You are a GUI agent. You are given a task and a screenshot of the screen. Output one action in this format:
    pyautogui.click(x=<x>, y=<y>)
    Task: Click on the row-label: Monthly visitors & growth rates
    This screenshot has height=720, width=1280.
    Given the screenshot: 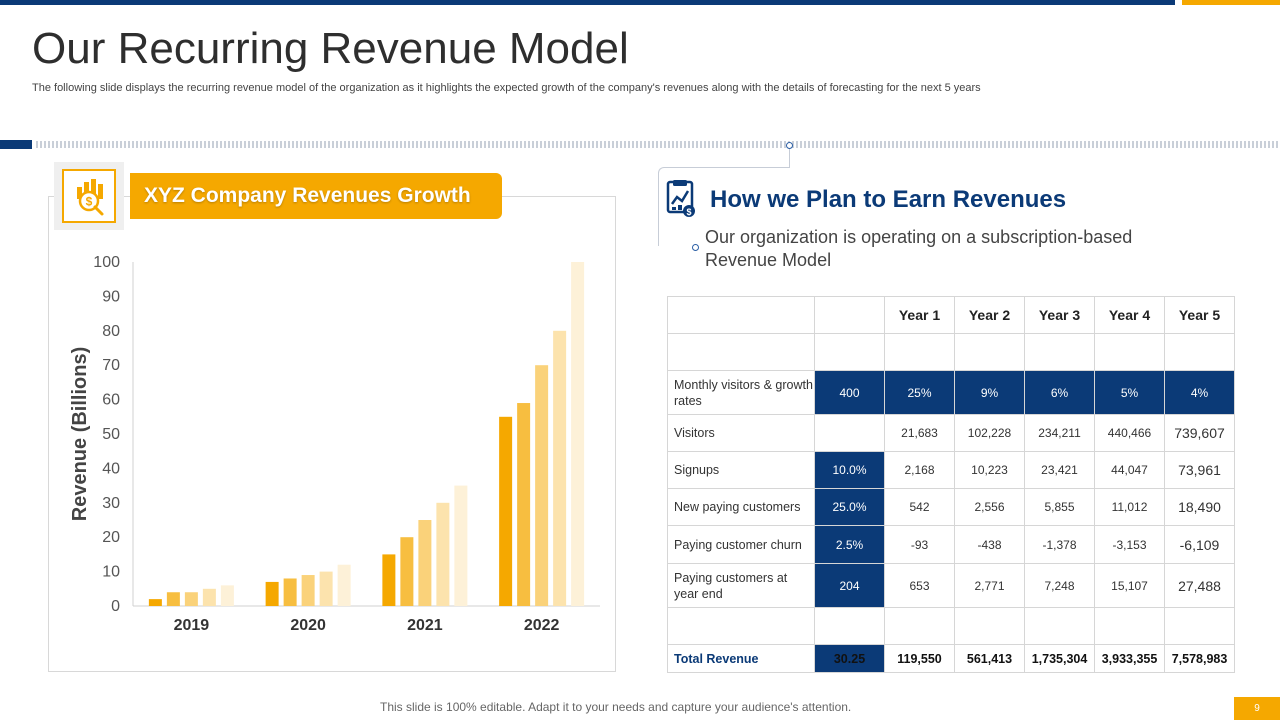 What is the action you would take?
    pyautogui.click(x=741, y=392)
    